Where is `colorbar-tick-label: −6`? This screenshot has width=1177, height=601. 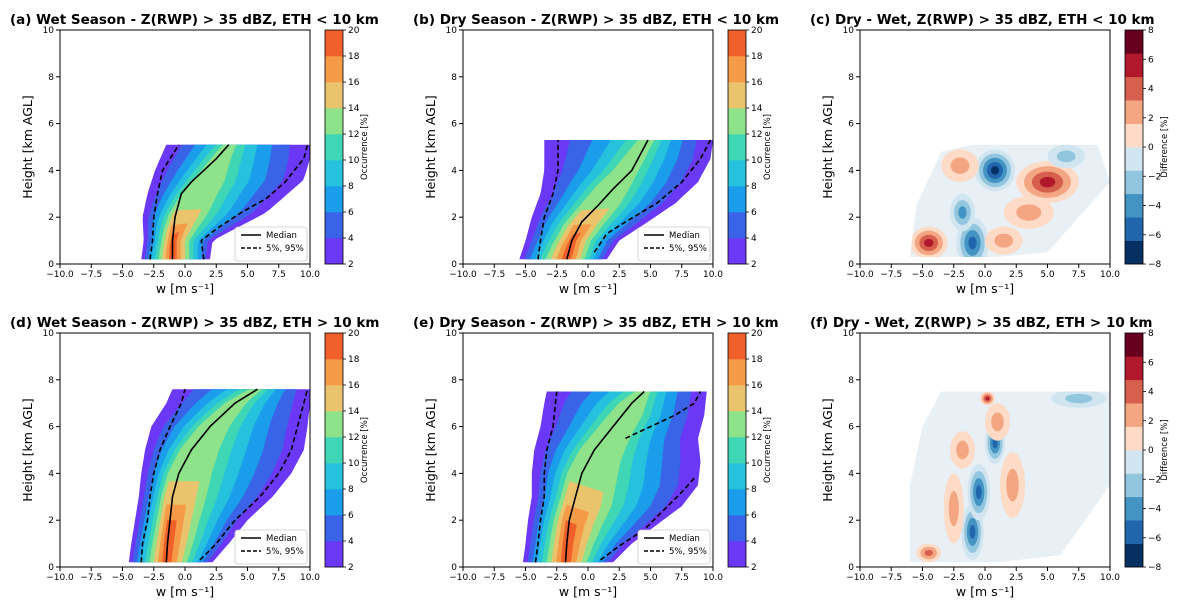
colorbar-tick-label: −6 is located at coordinates (1155, 539).